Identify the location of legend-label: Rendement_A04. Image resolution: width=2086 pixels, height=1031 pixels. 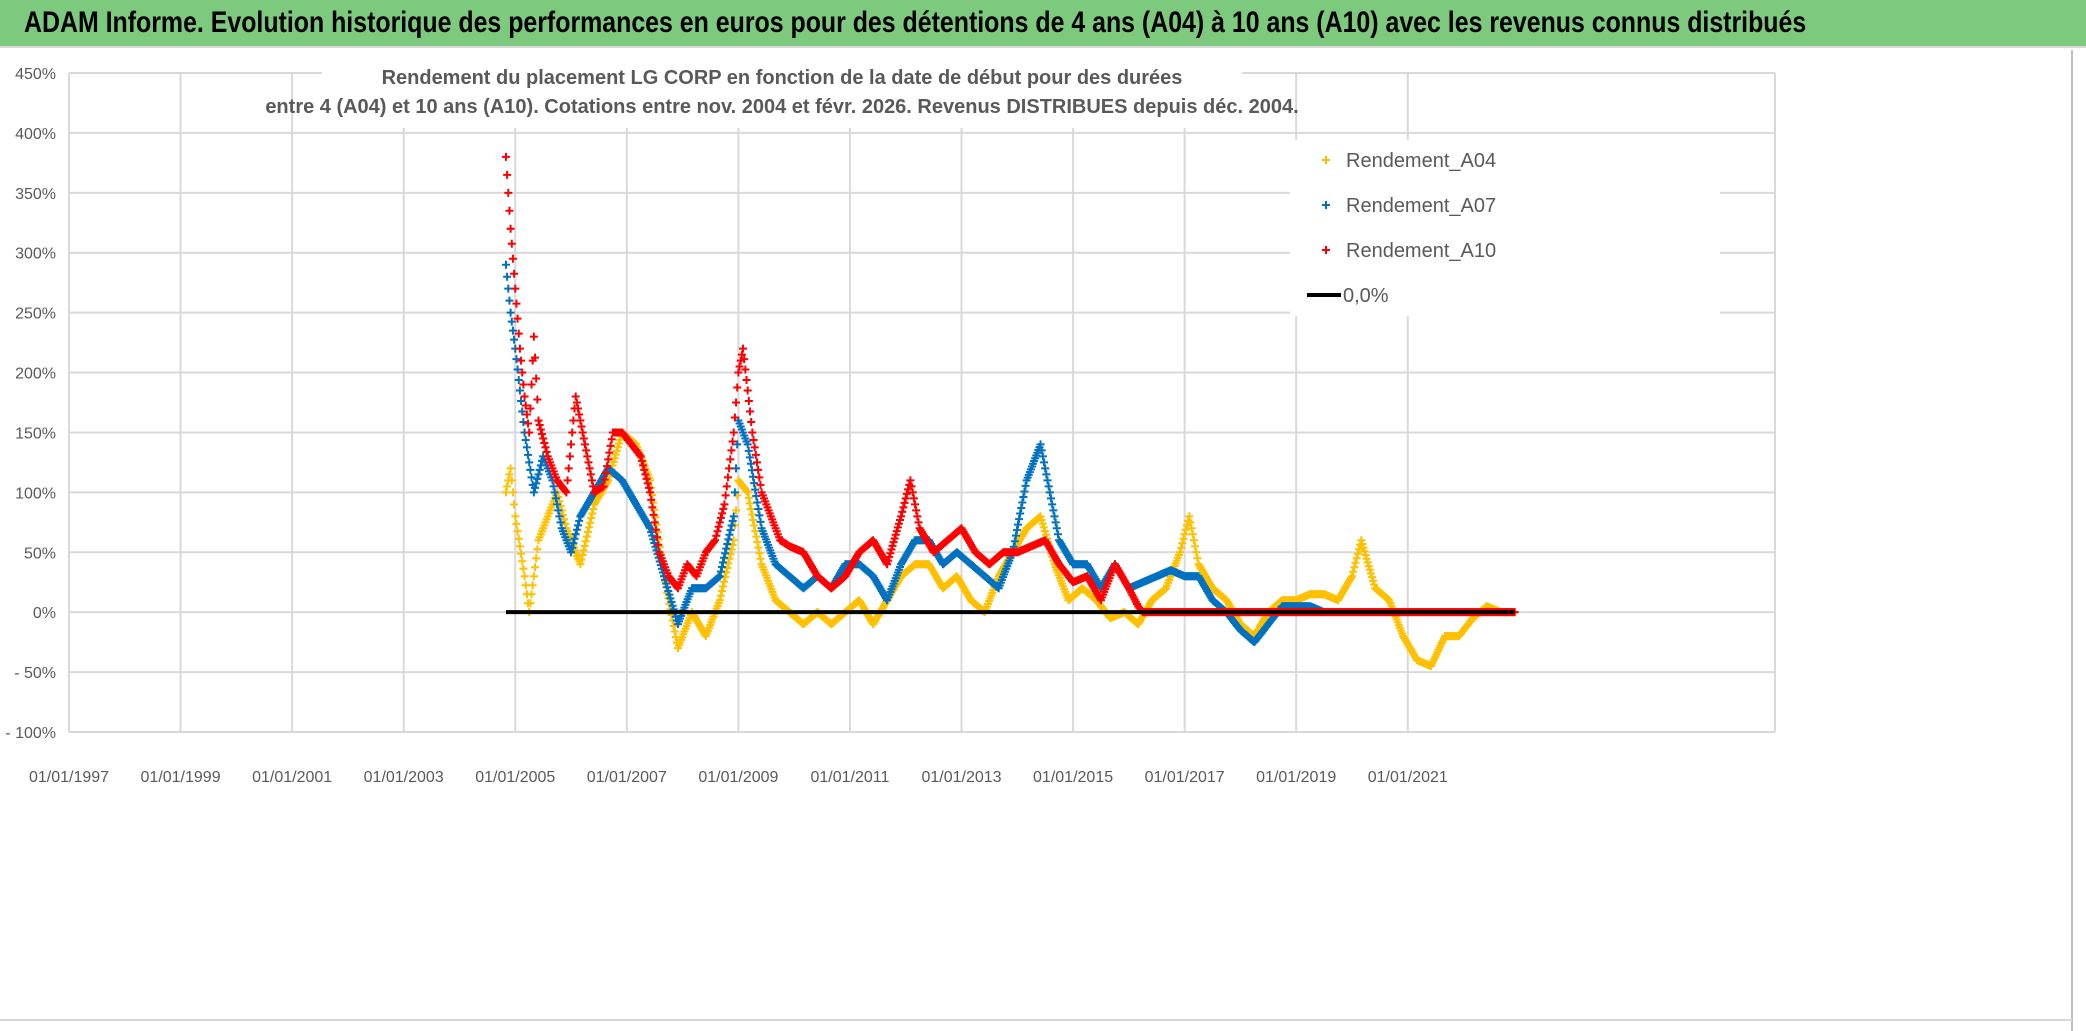
(1421, 161).